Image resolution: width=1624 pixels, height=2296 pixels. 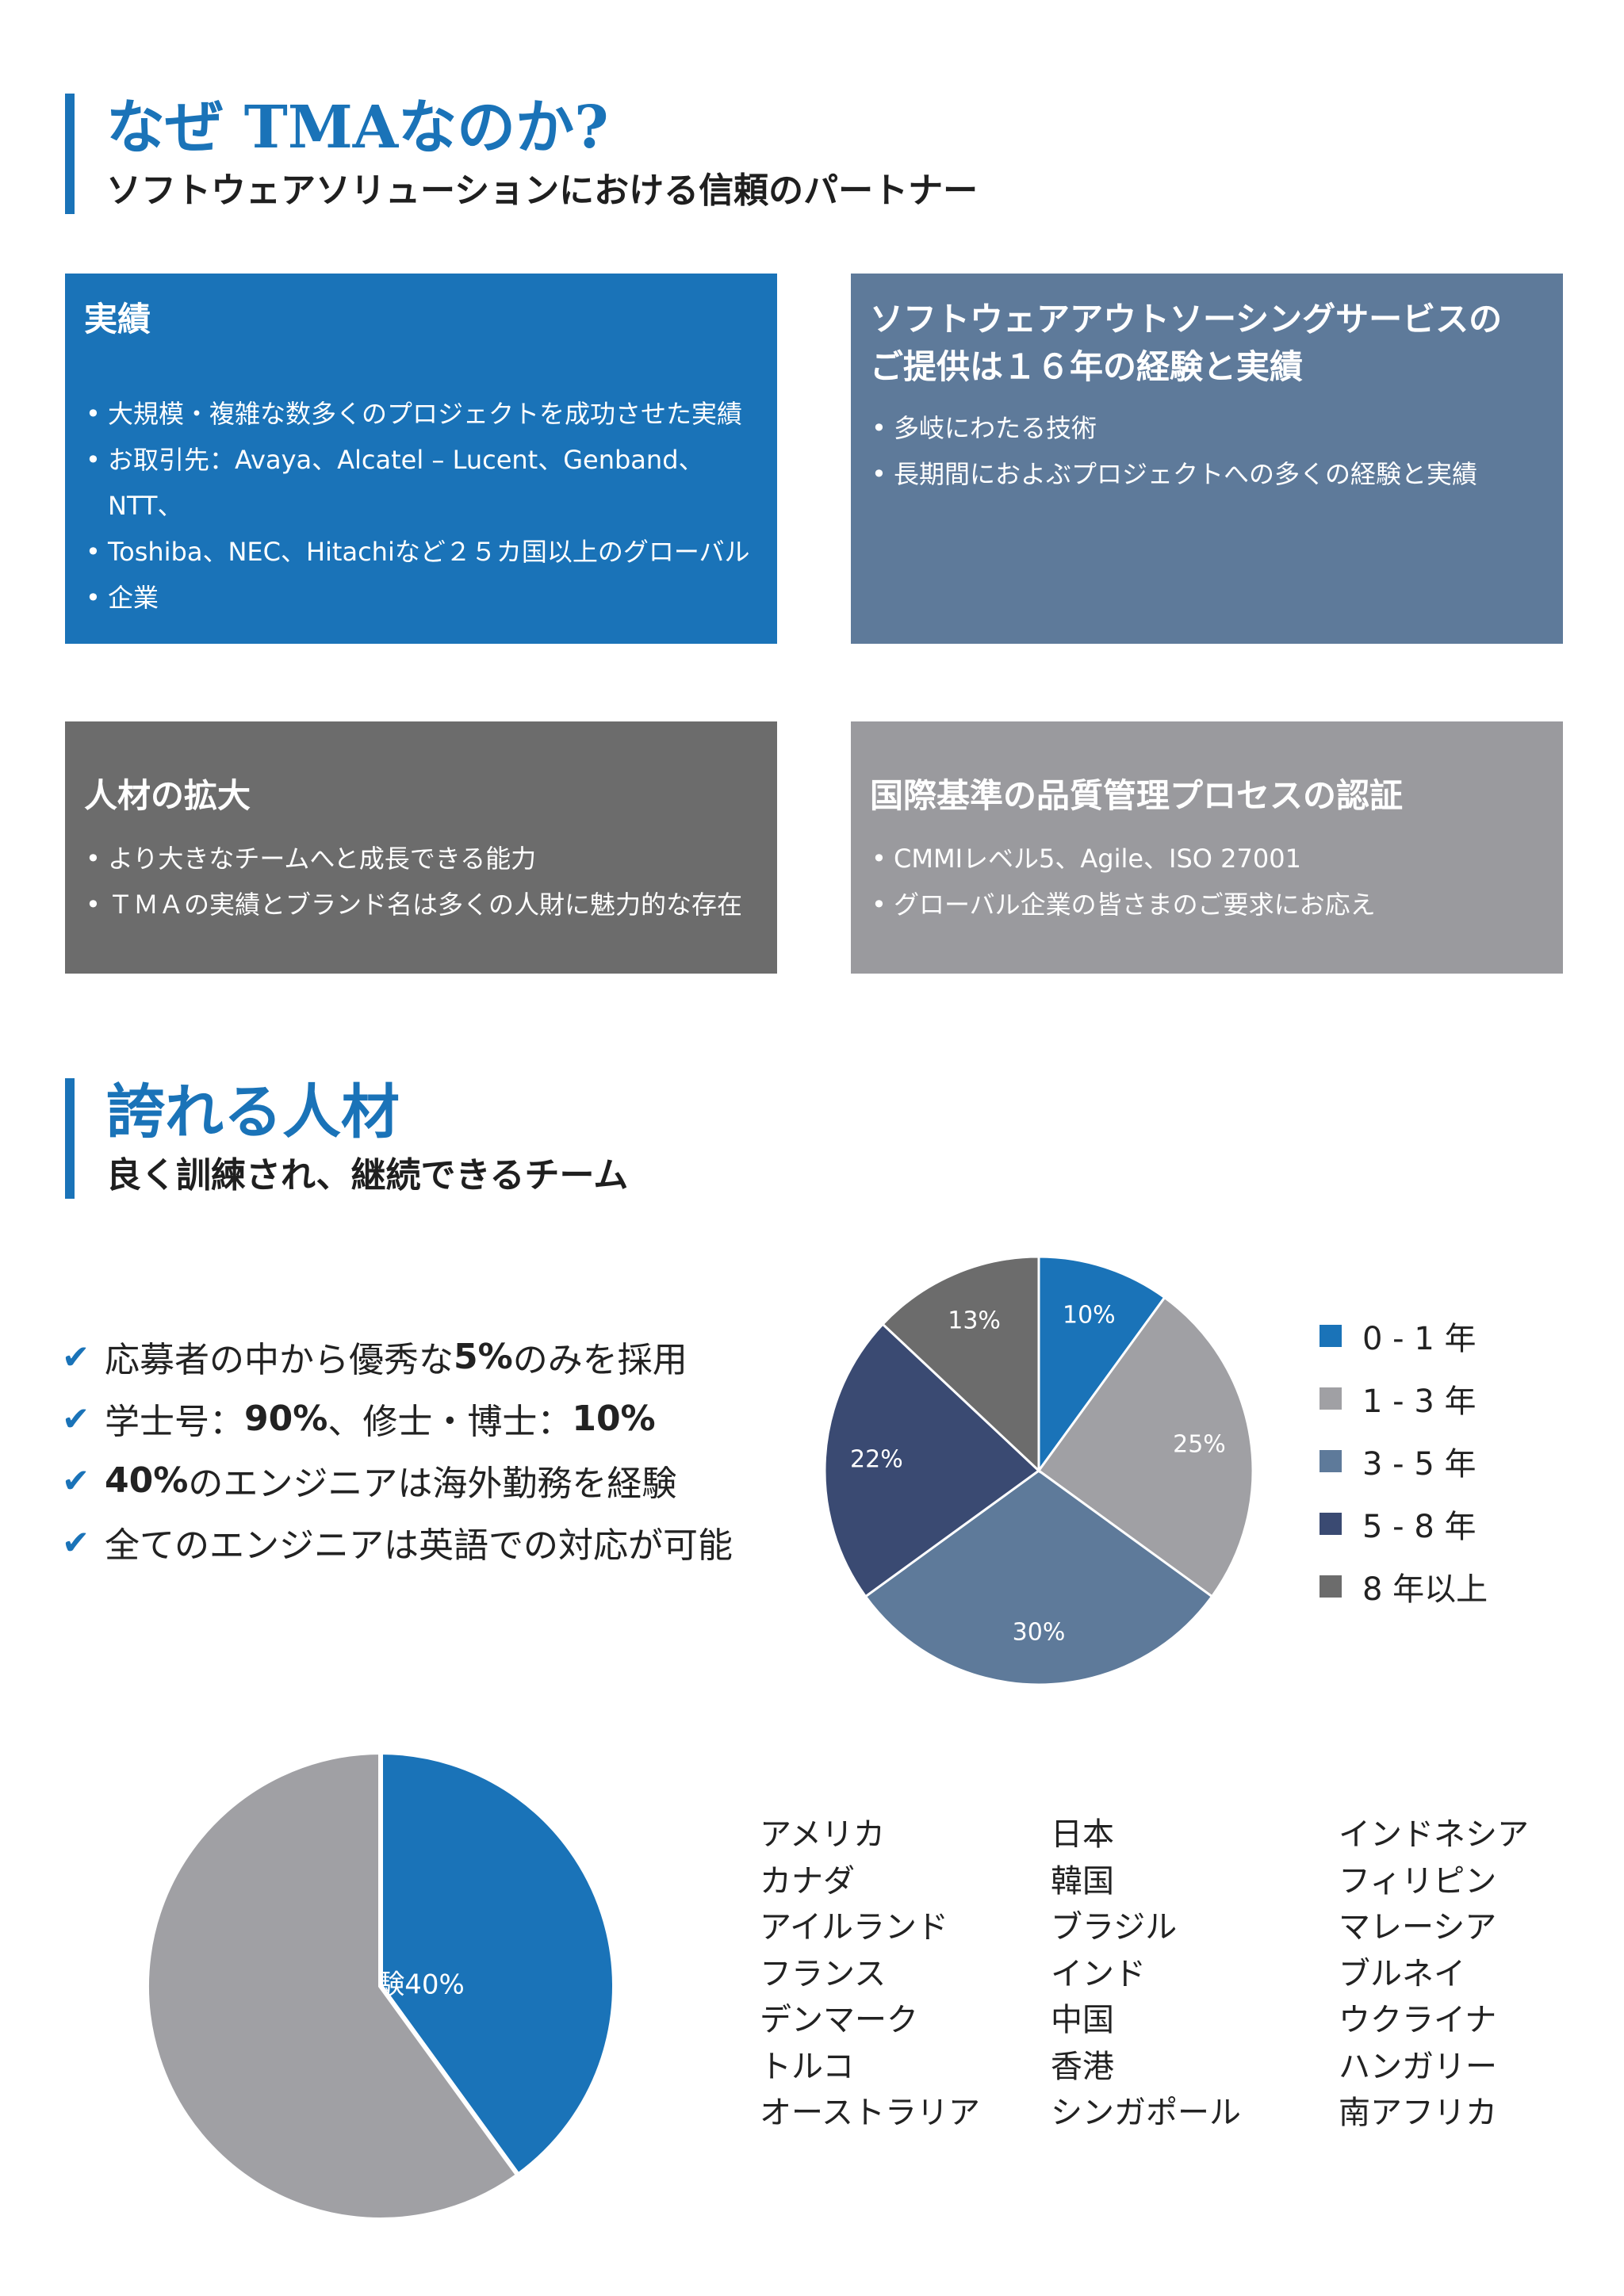 What do you see at coordinates (117, 320) in the screenshot?
I see `card-title: 実績` at bounding box center [117, 320].